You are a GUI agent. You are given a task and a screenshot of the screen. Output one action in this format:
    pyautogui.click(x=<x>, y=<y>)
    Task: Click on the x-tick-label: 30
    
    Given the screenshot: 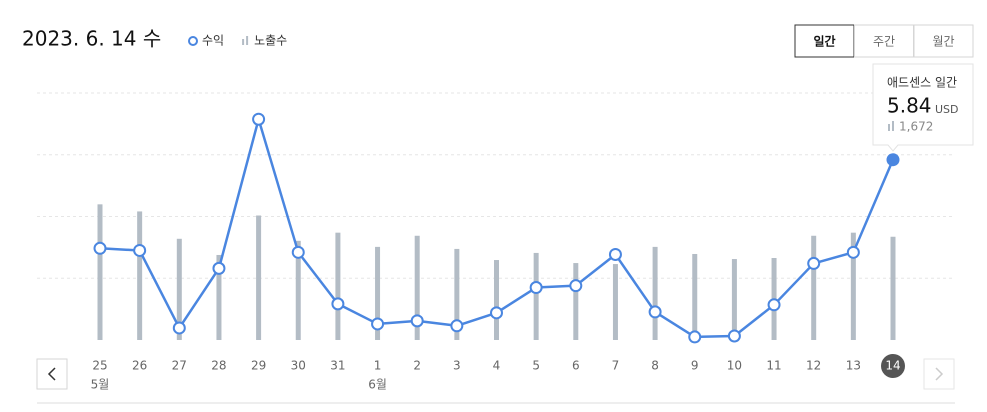 What is the action you would take?
    pyautogui.click(x=298, y=366)
    